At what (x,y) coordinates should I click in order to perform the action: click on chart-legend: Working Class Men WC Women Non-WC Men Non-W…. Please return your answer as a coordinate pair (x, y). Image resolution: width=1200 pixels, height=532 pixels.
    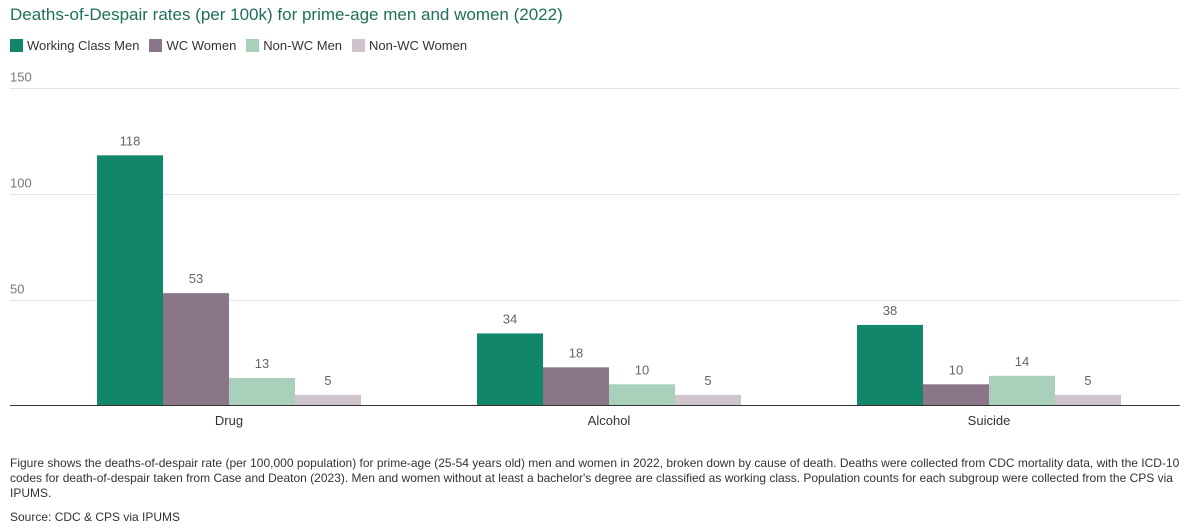
    Looking at the image, I should click on (243, 45).